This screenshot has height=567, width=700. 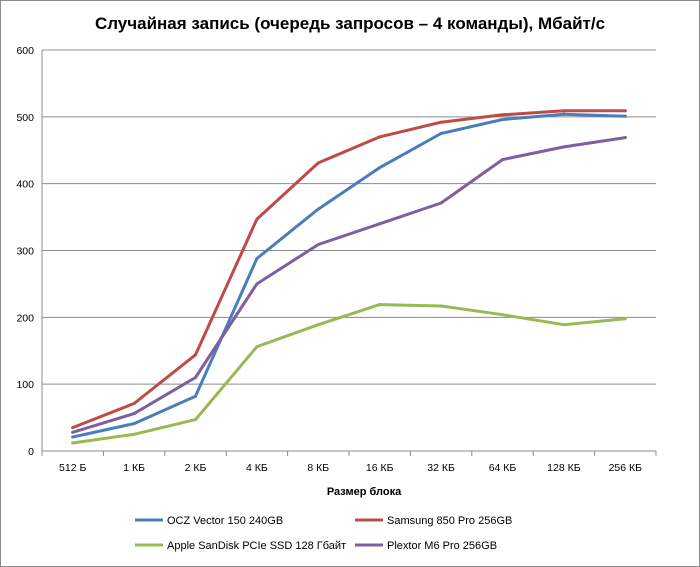 What do you see at coordinates (318, 468) in the screenshot?
I see `x-tick-label: 8 КБ` at bounding box center [318, 468].